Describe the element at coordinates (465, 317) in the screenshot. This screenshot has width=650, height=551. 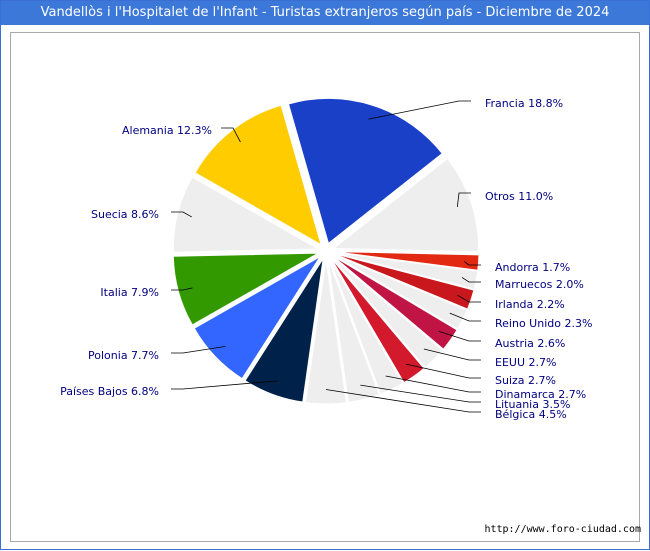
I see `leader-line-reino-unido` at that location.